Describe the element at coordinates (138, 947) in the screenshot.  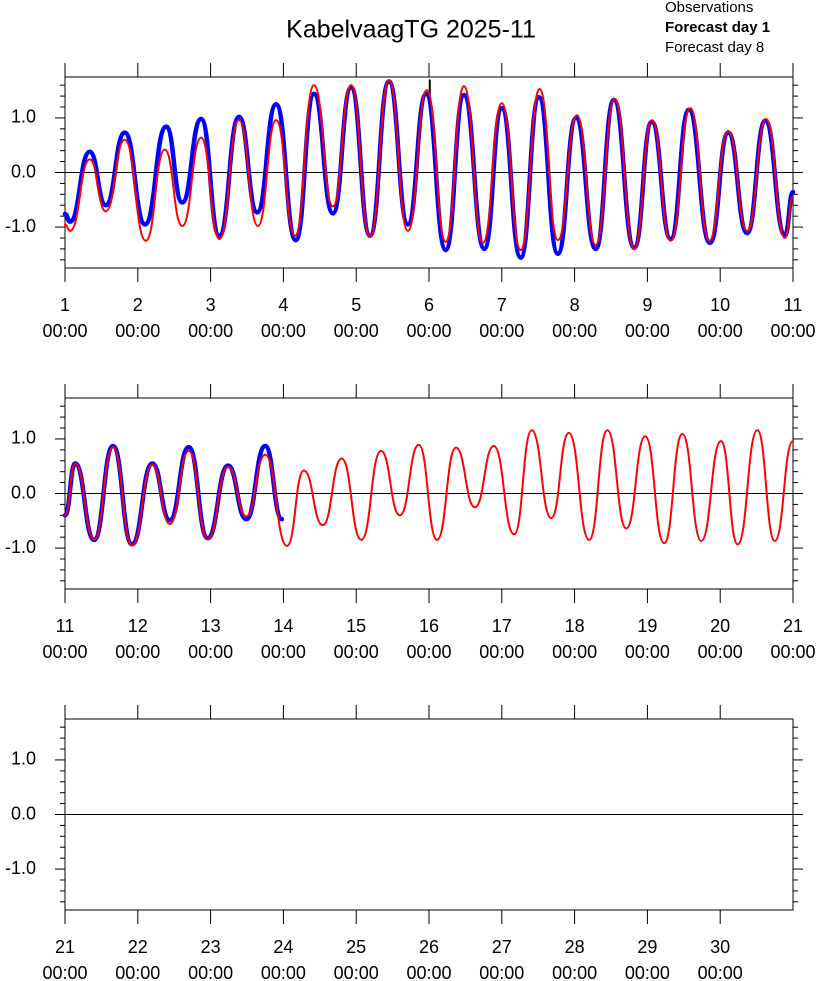
I see `x-tick-label: 22` at that location.